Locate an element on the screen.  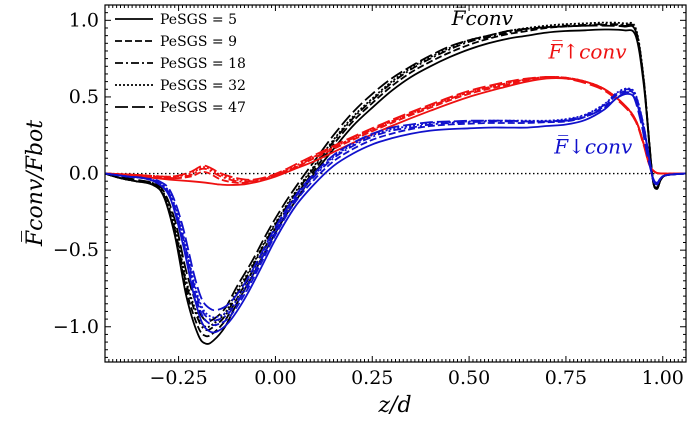
legend-label: PeSGS = 18 is located at coordinates (203, 64).